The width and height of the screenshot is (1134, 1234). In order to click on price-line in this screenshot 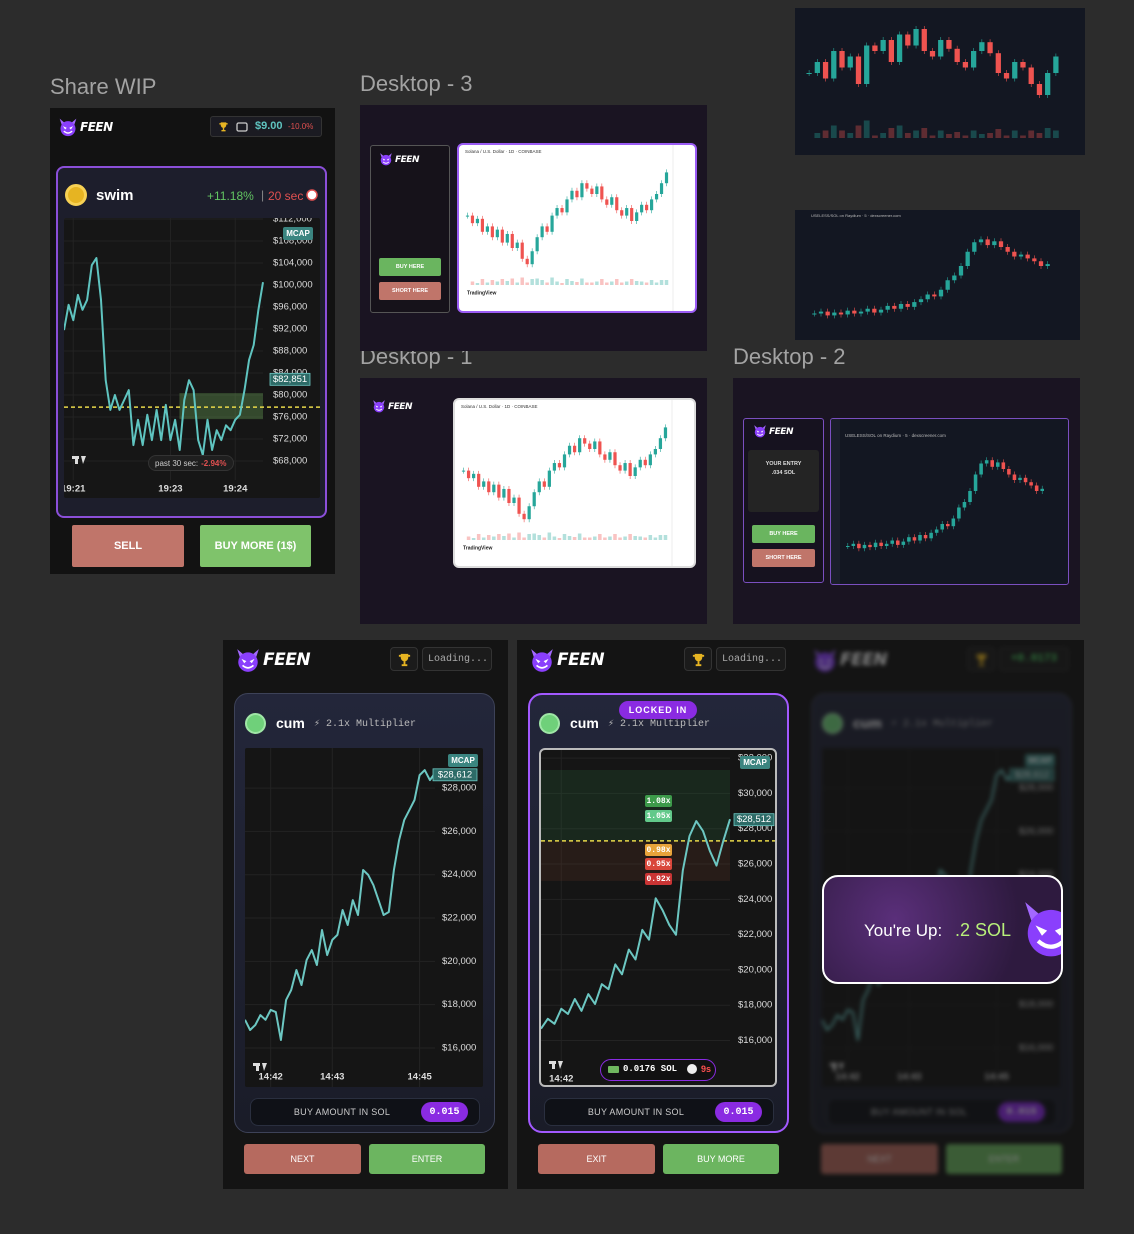, I will do `click(340, 905)`.